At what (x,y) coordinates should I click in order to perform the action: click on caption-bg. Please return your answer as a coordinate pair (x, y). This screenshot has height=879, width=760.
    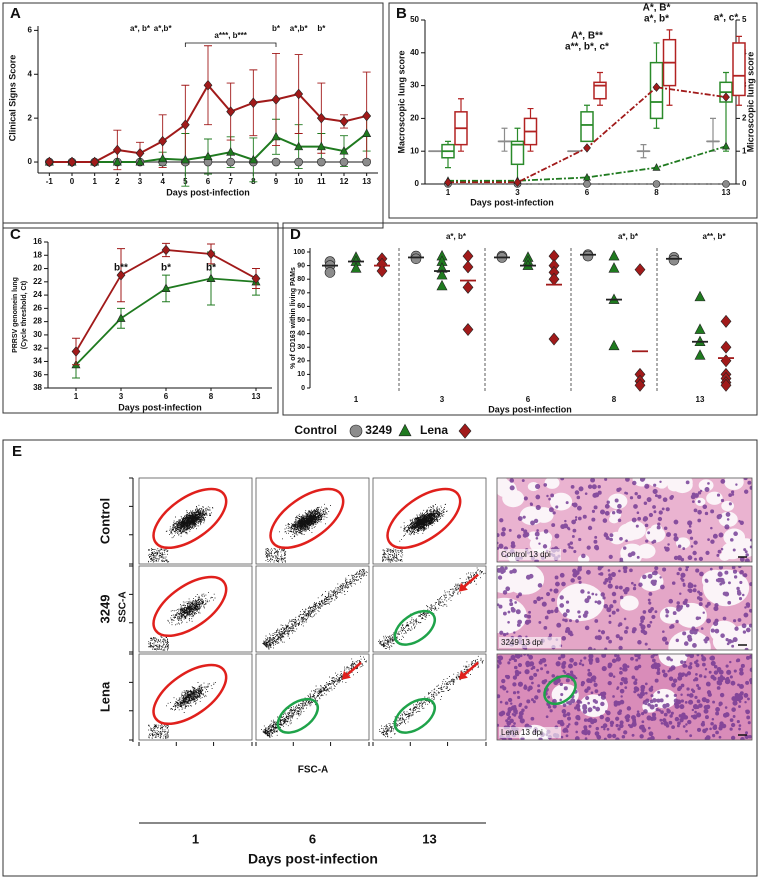
    Looking at the image, I should click on (530, 732).